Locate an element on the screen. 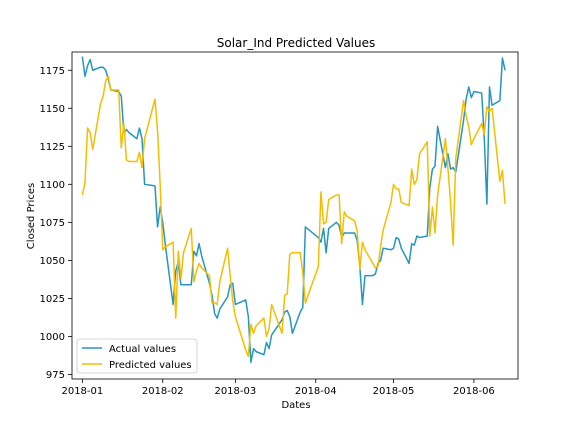 Image resolution: width=576 pixels, height=432 pixels. legend-box is located at coordinates (137, 356).